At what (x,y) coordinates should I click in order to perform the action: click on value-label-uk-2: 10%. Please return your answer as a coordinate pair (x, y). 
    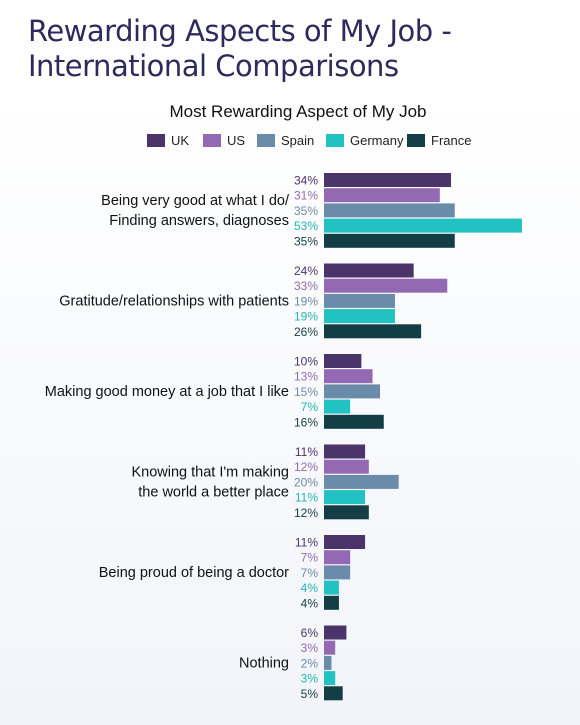
    Looking at the image, I should click on (306, 362).